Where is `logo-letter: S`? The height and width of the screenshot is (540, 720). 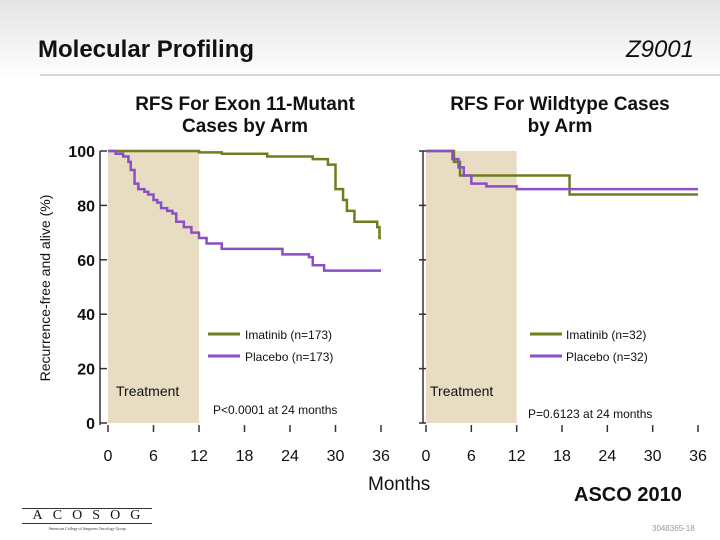 logo-letter: S is located at coordinates (97, 515).